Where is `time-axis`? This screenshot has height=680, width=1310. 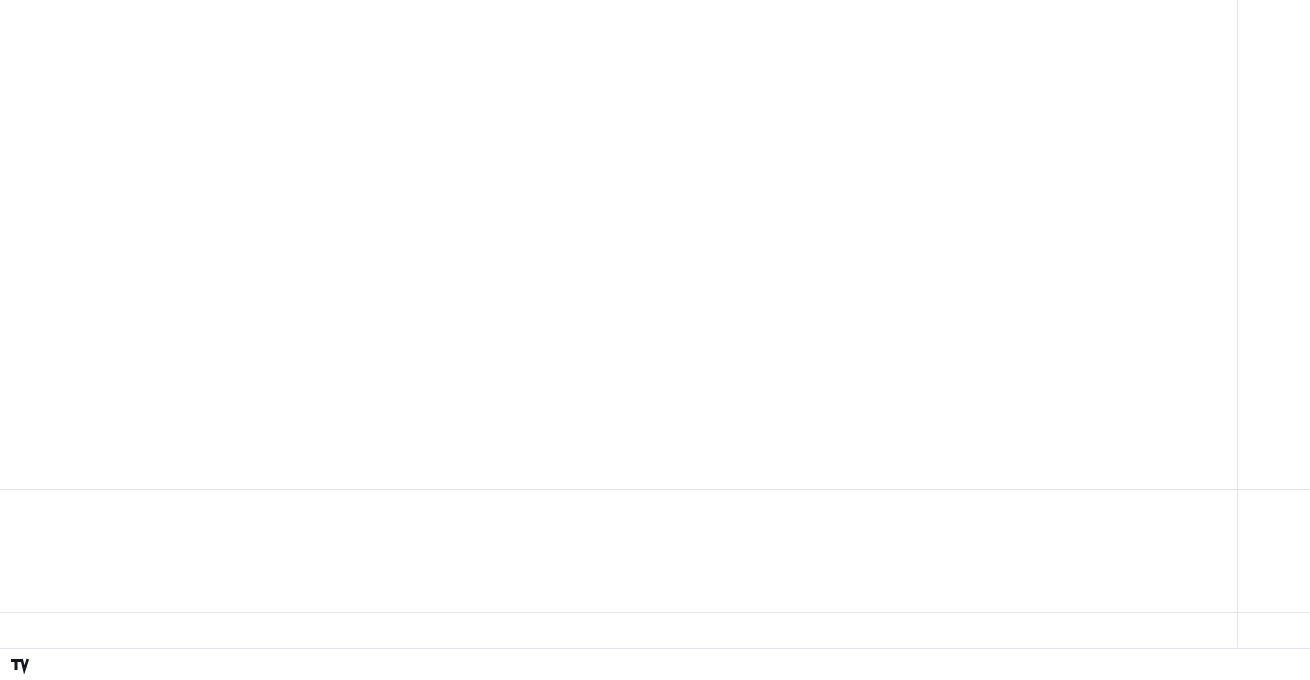 time-axis is located at coordinates (618, 630).